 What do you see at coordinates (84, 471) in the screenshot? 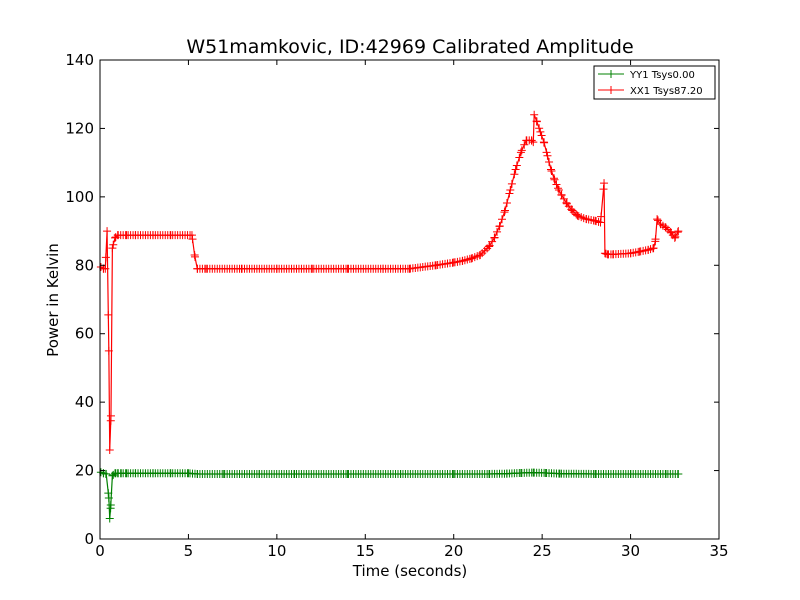
I see `y-tick-label: 20` at bounding box center [84, 471].